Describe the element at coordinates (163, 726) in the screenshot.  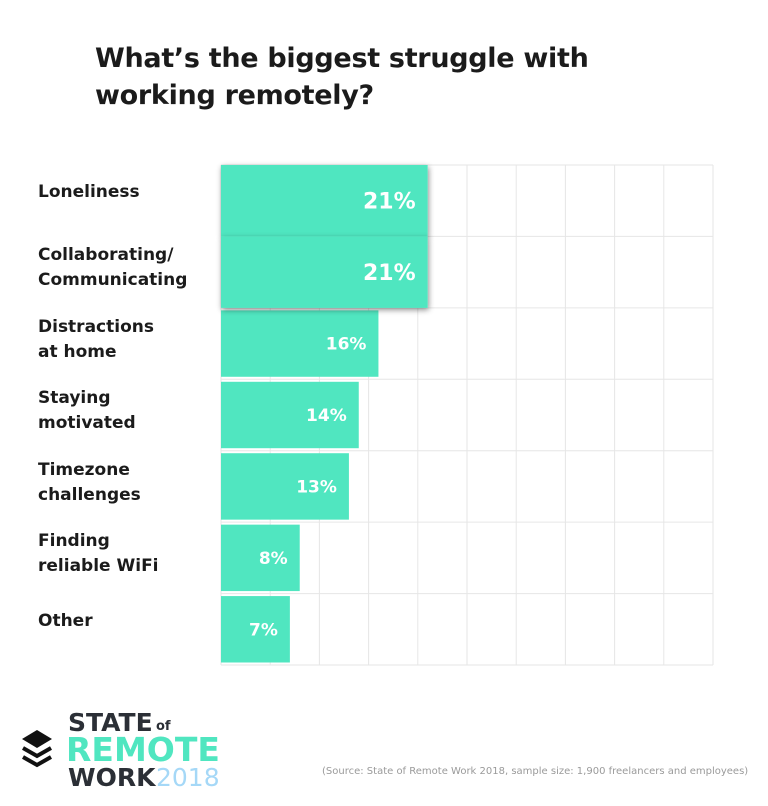
I see `logo-of: of` at that location.